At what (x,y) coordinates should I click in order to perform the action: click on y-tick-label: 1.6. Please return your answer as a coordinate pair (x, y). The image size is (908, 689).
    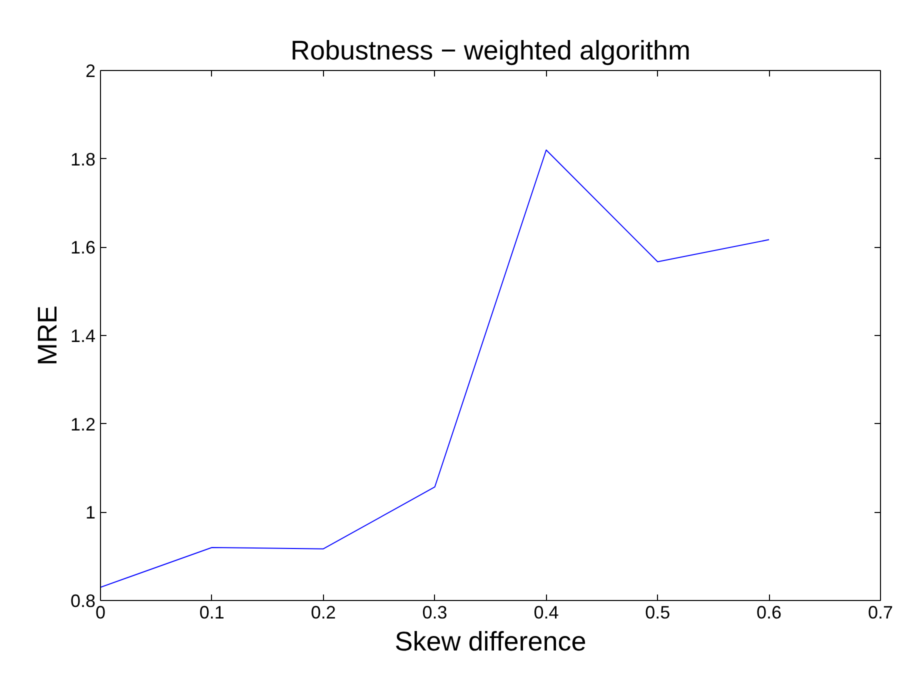
    Looking at the image, I should click on (83, 248).